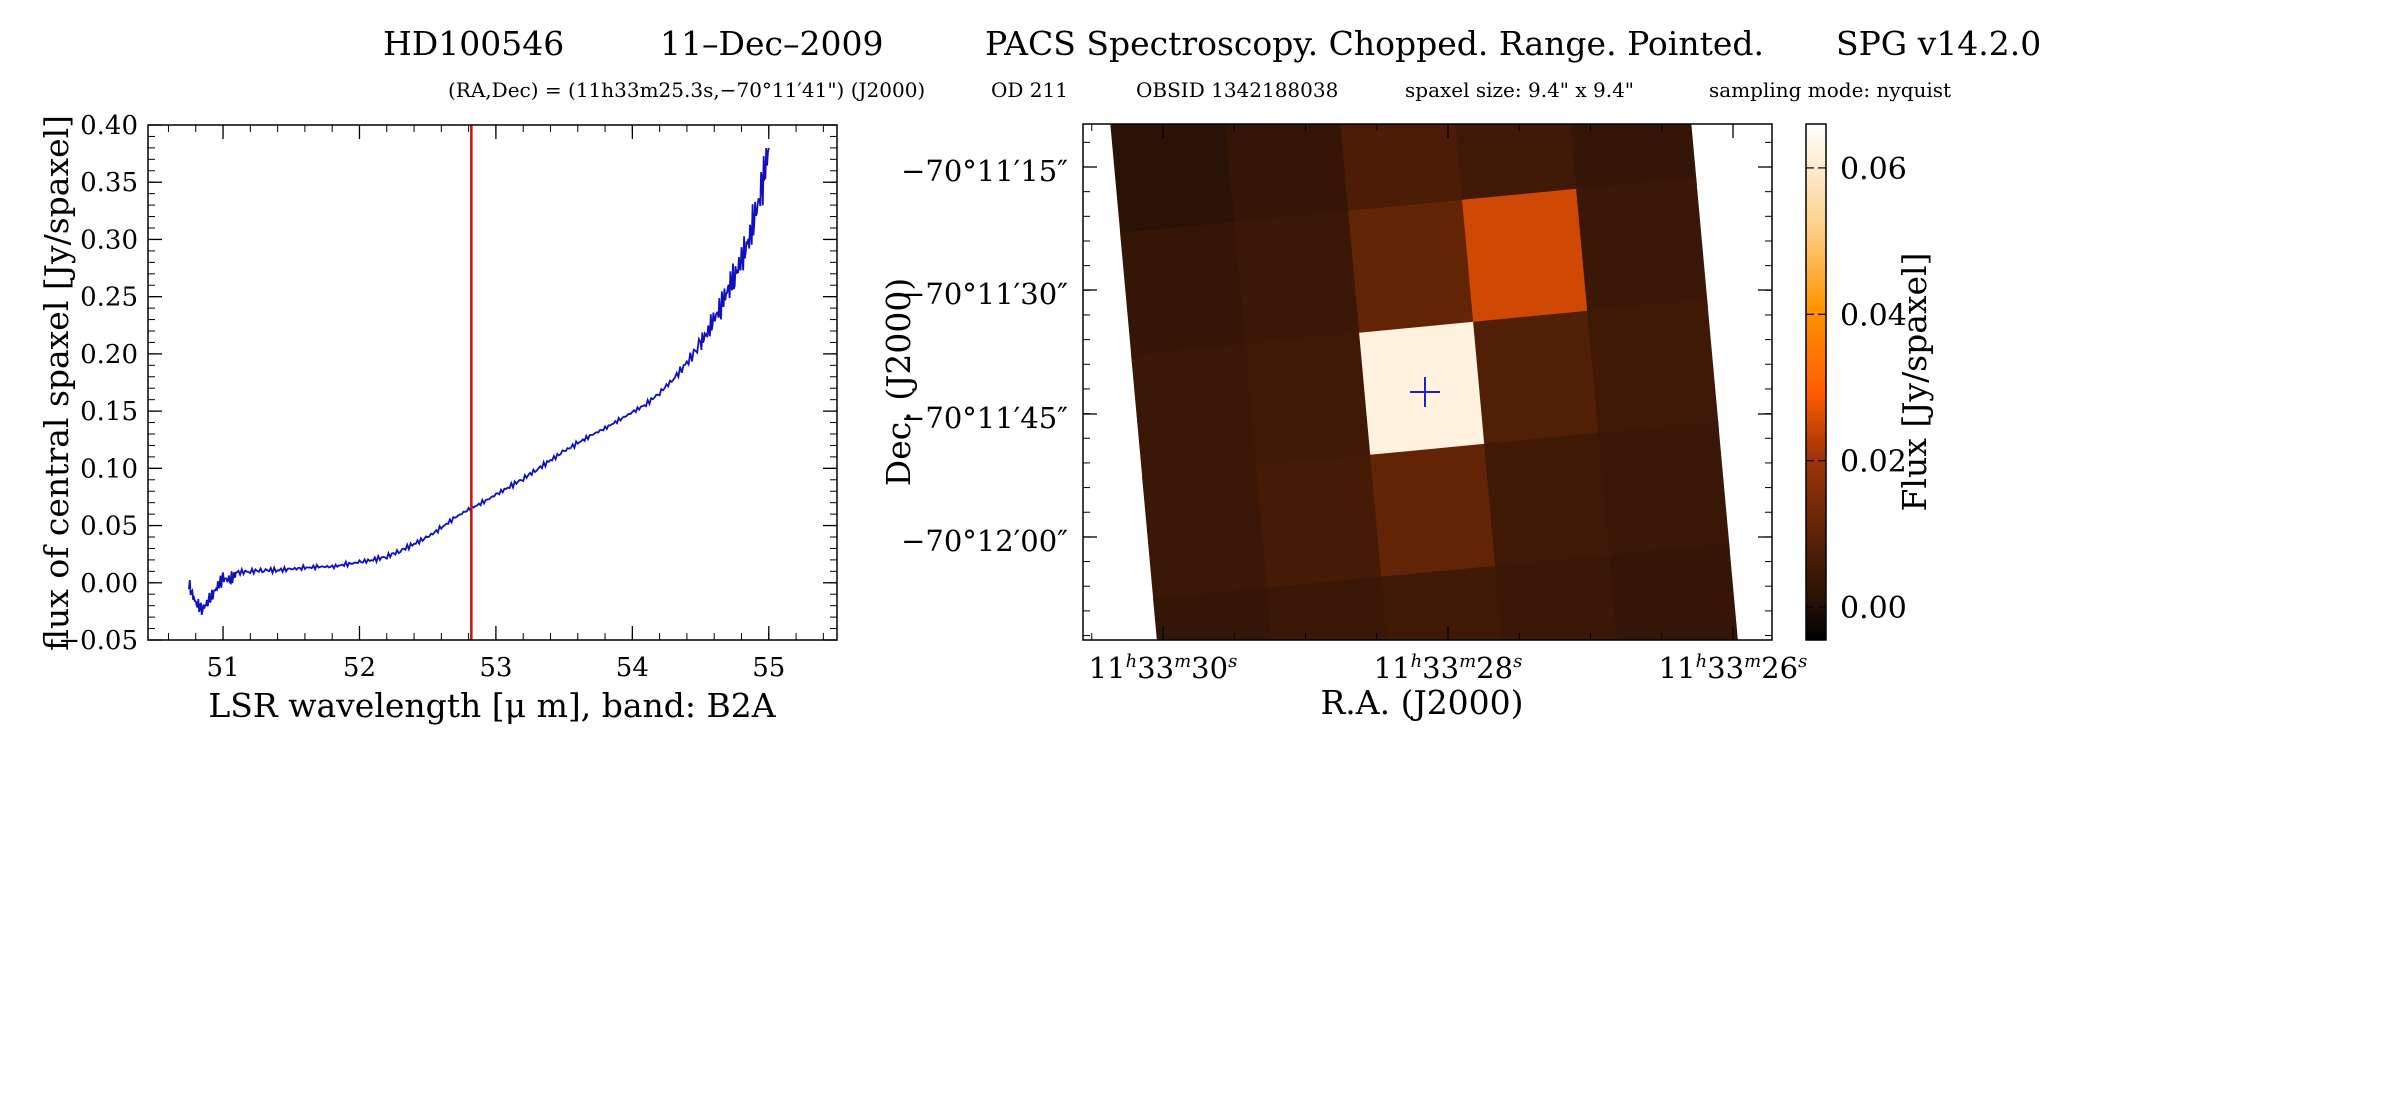 This screenshot has height=1116, width=2400. I want to click on map-x-axis-label: R.A. (J2000), so click(1421, 702).